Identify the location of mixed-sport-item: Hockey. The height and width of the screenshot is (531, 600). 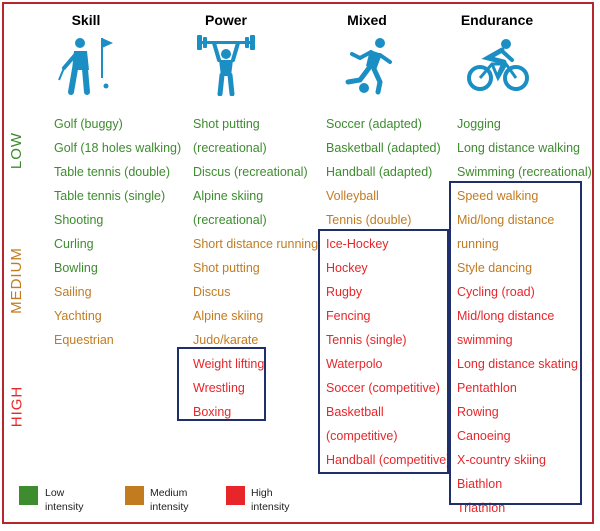
(347, 268).